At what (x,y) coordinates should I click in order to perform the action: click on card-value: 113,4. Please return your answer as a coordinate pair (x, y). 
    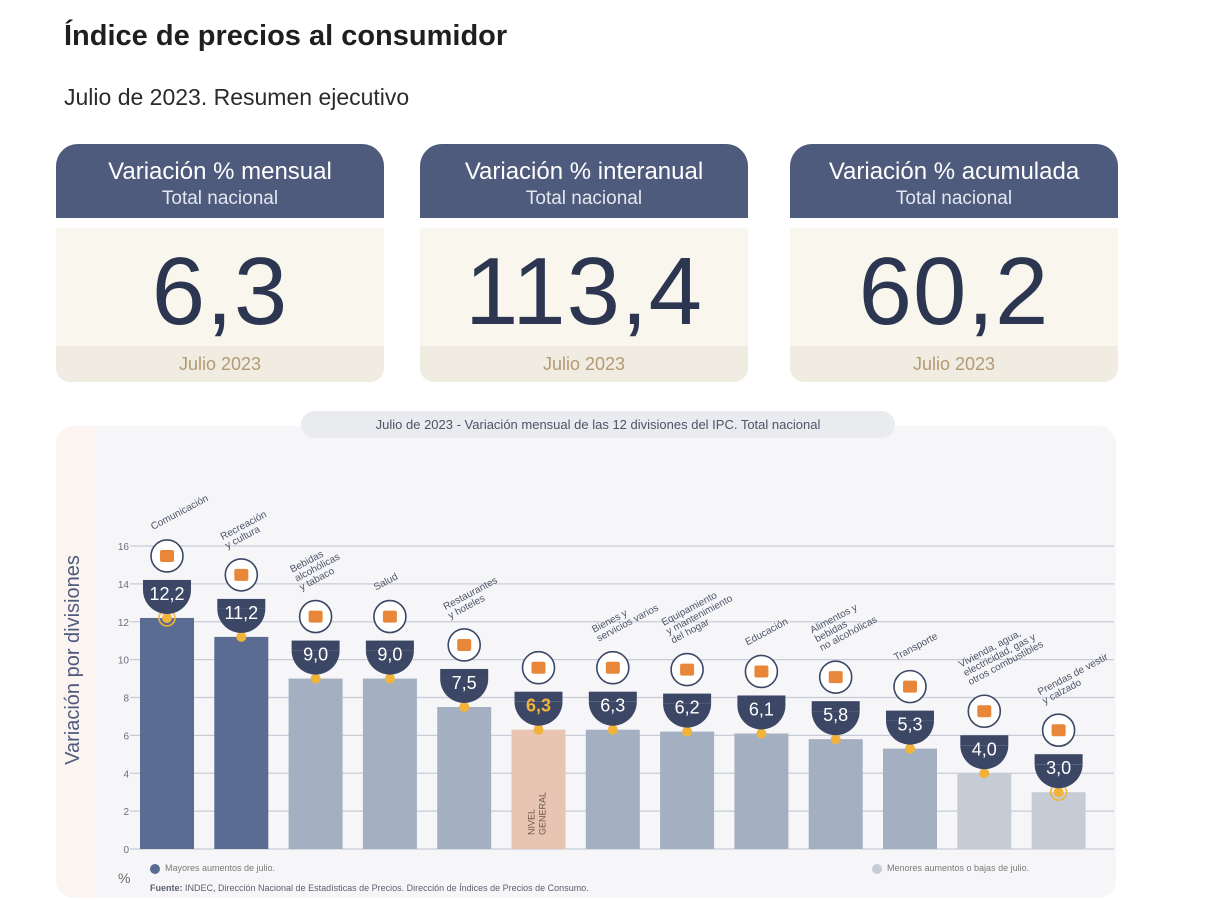
    Looking at the image, I should click on (584, 291).